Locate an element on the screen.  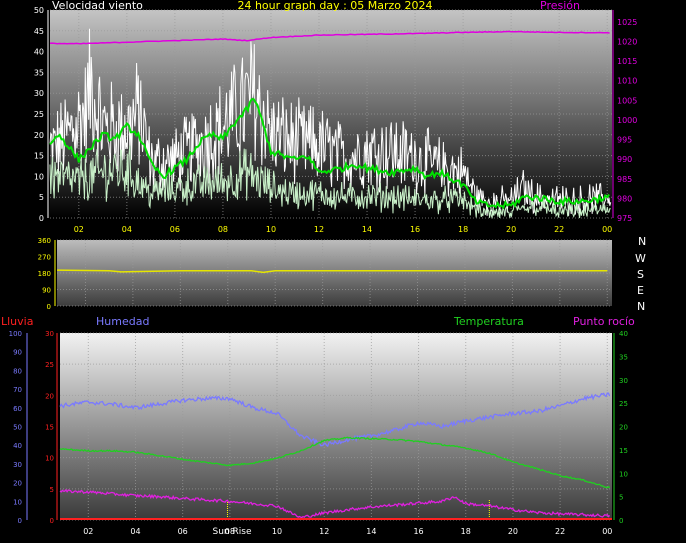
y-tick-label-wind: 20 is located at coordinates (39, 135).